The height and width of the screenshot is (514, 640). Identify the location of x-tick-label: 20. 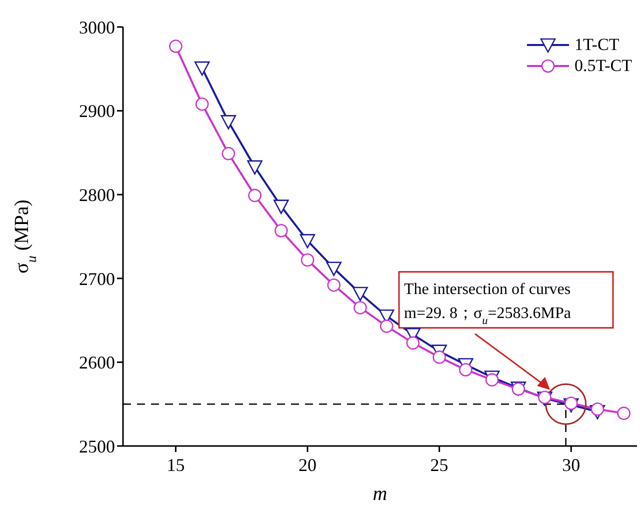
(307, 464).